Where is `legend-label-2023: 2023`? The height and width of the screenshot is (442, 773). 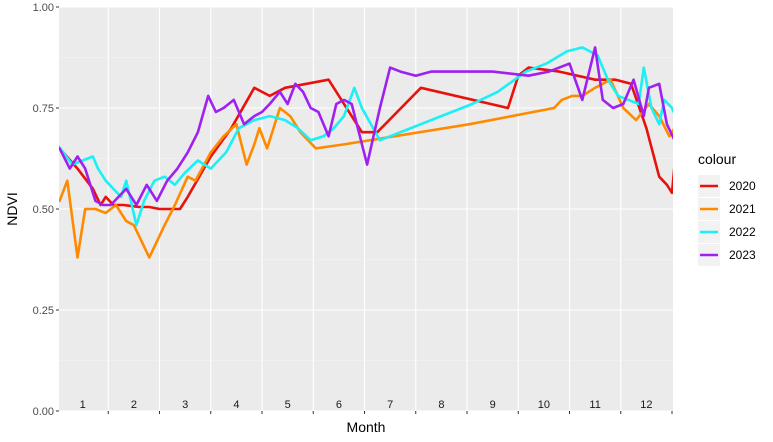
legend-label-2023: 2023 is located at coordinates (742, 255).